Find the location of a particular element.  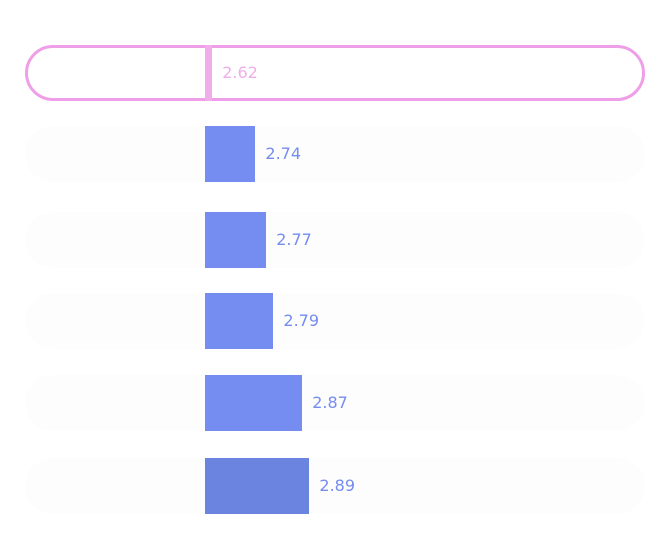

value-label: 2.74 is located at coordinates (283, 153).